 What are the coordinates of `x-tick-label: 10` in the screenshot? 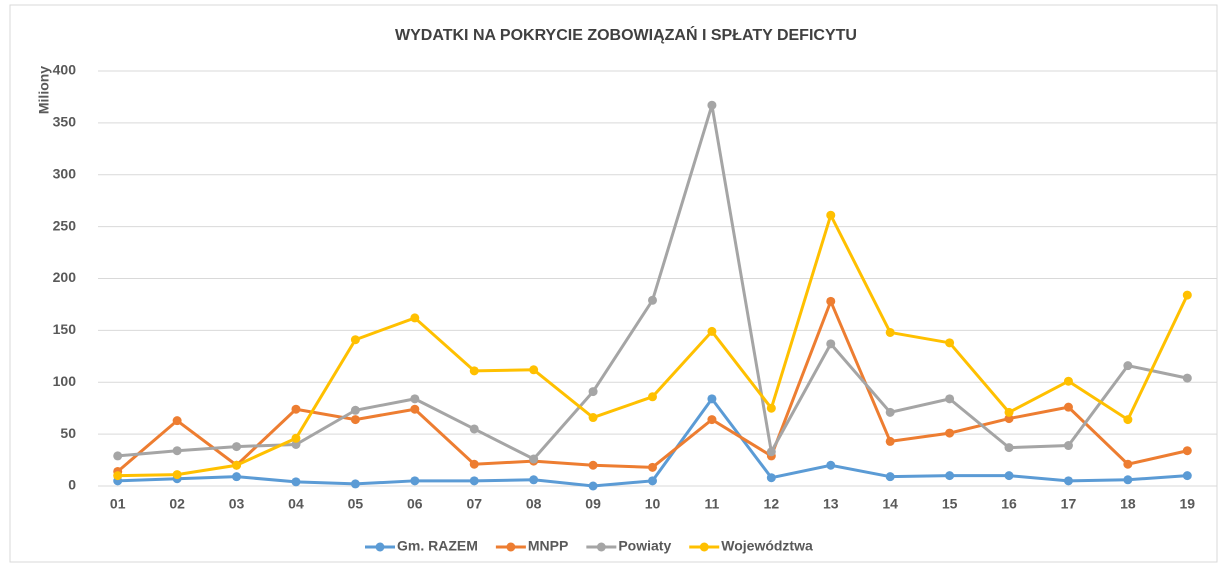 It's located at (653, 504).